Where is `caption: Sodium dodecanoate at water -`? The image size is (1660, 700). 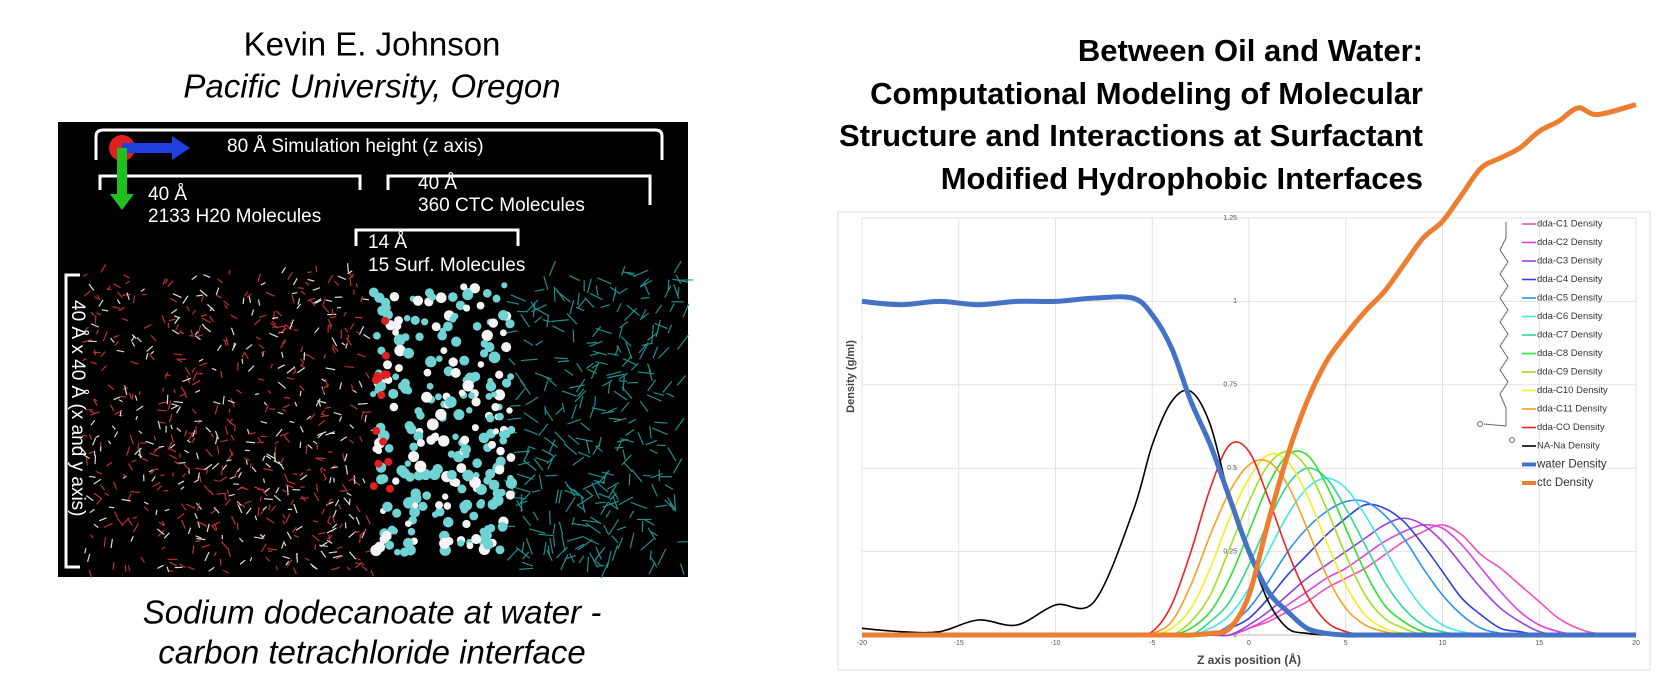 caption: Sodium dodecanoate at water - is located at coordinates (372, 612).